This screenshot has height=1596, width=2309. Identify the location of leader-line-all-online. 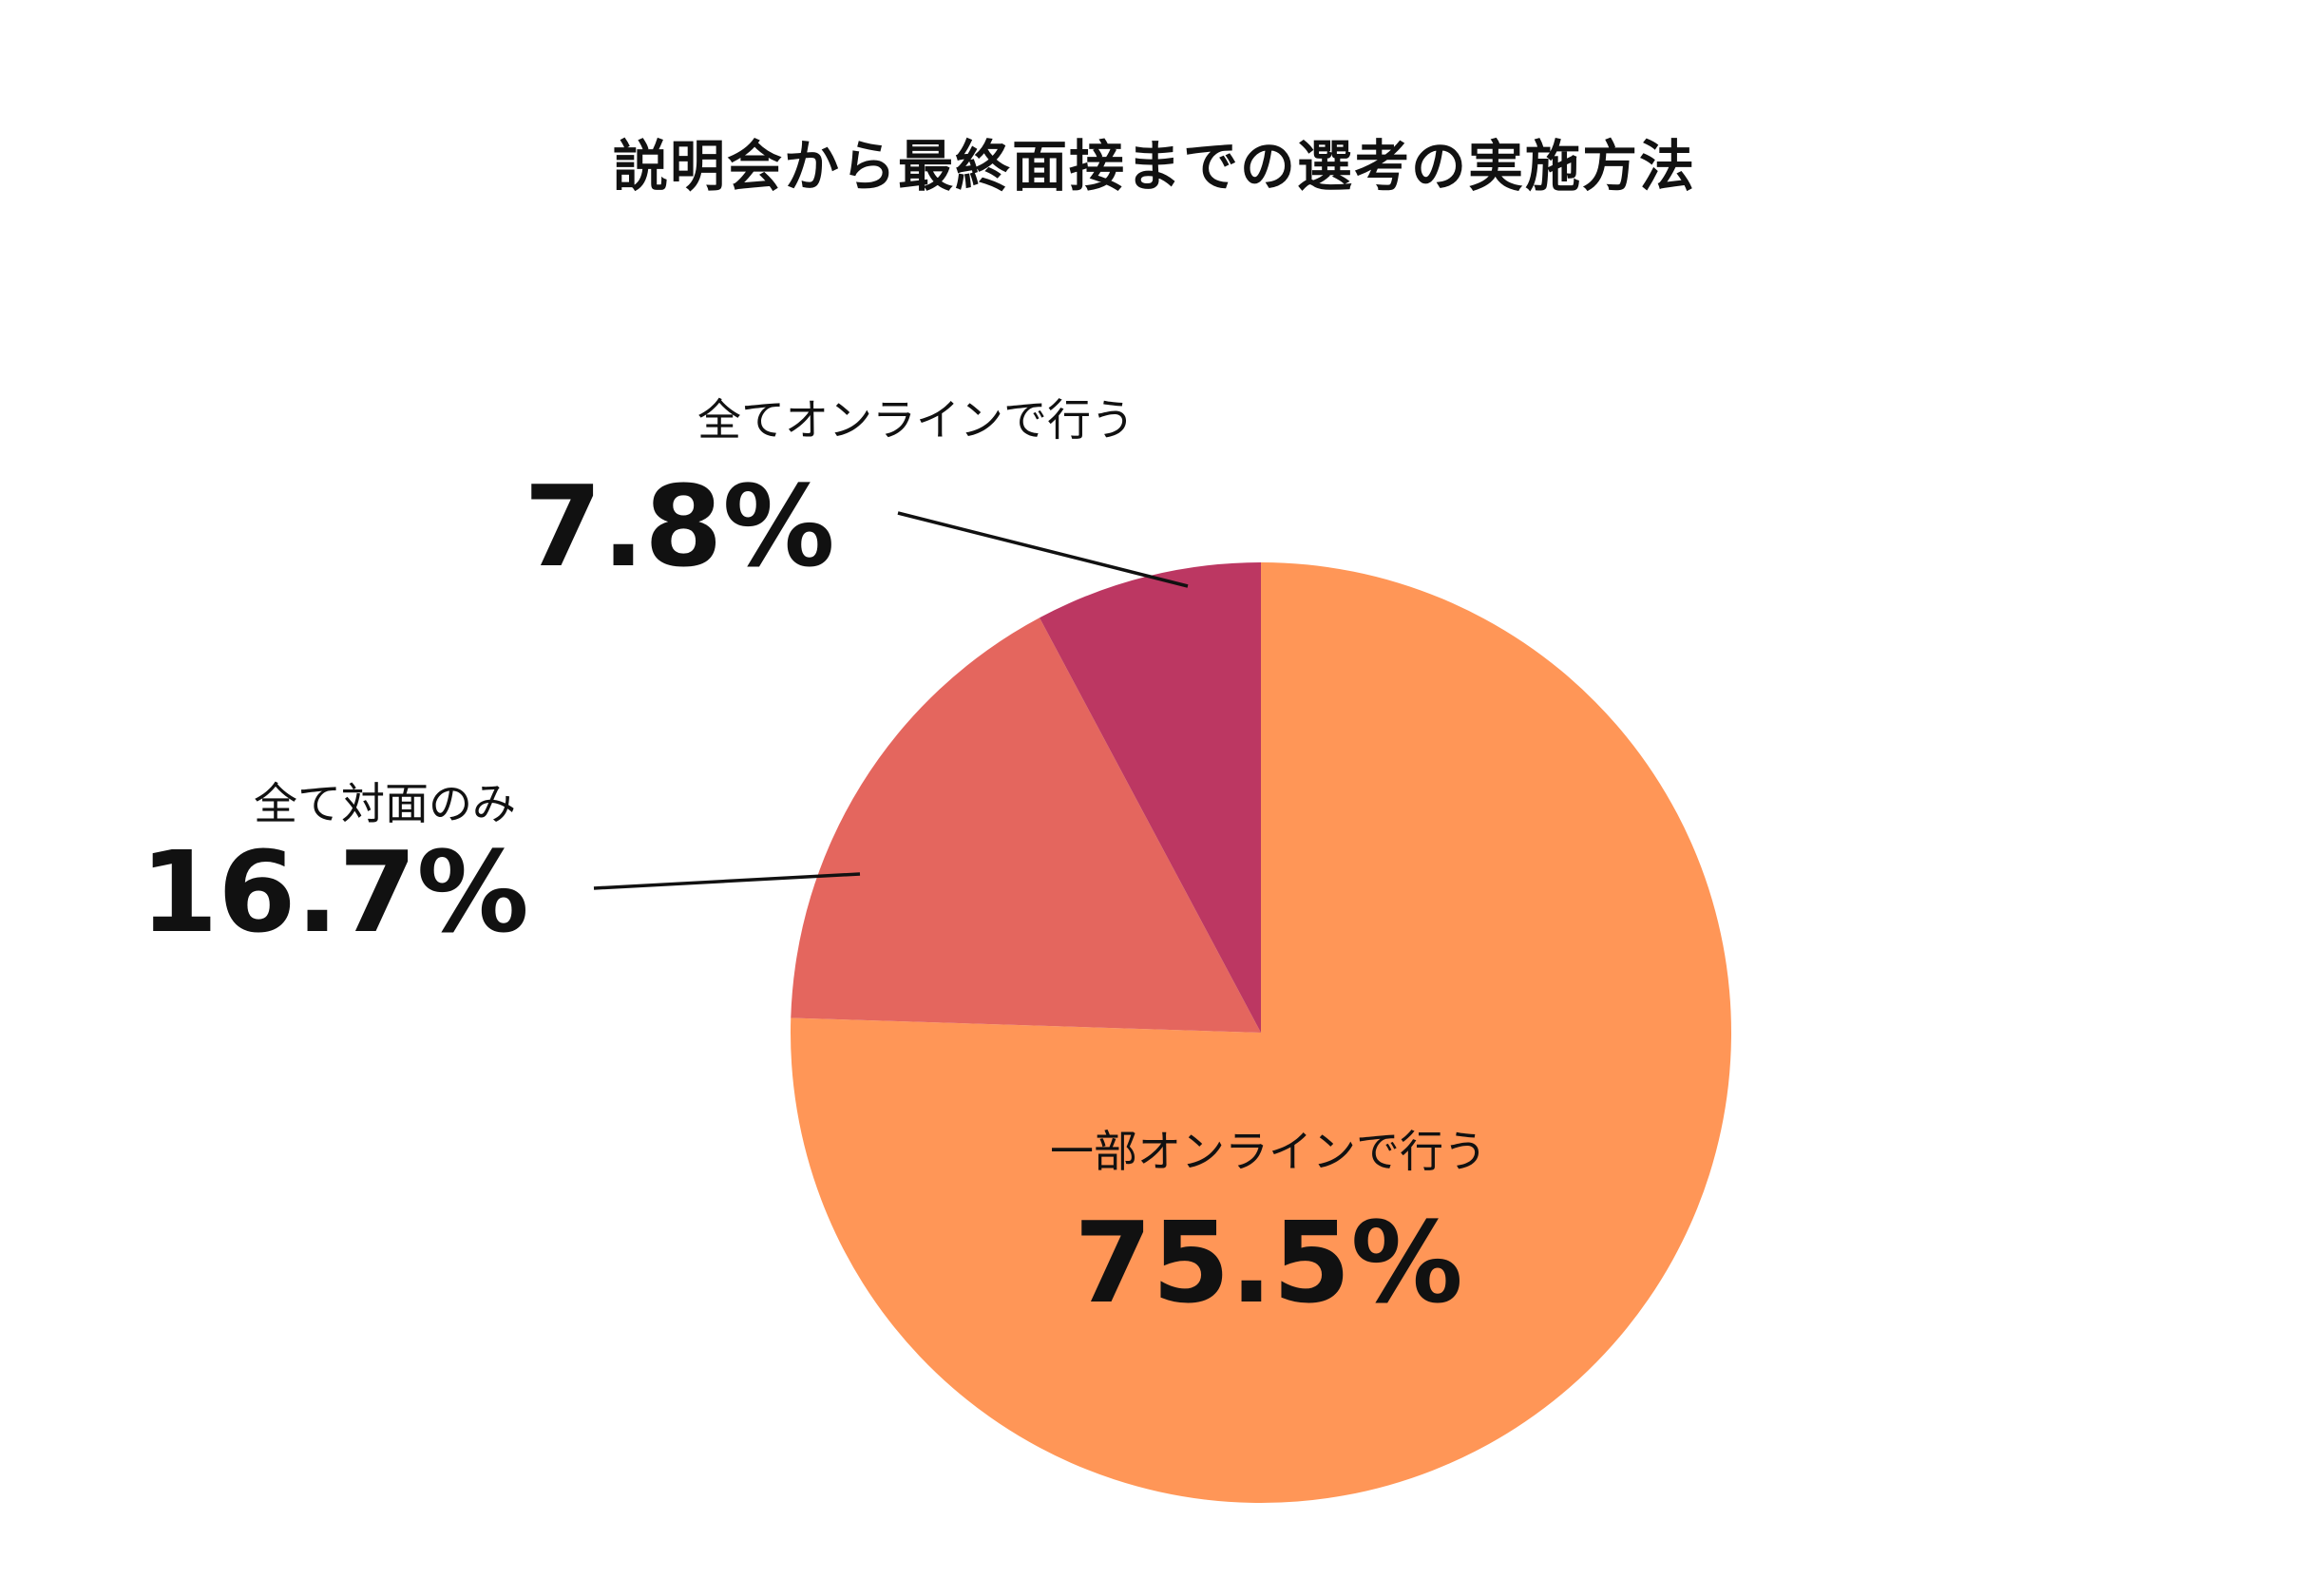
(1043, 549).